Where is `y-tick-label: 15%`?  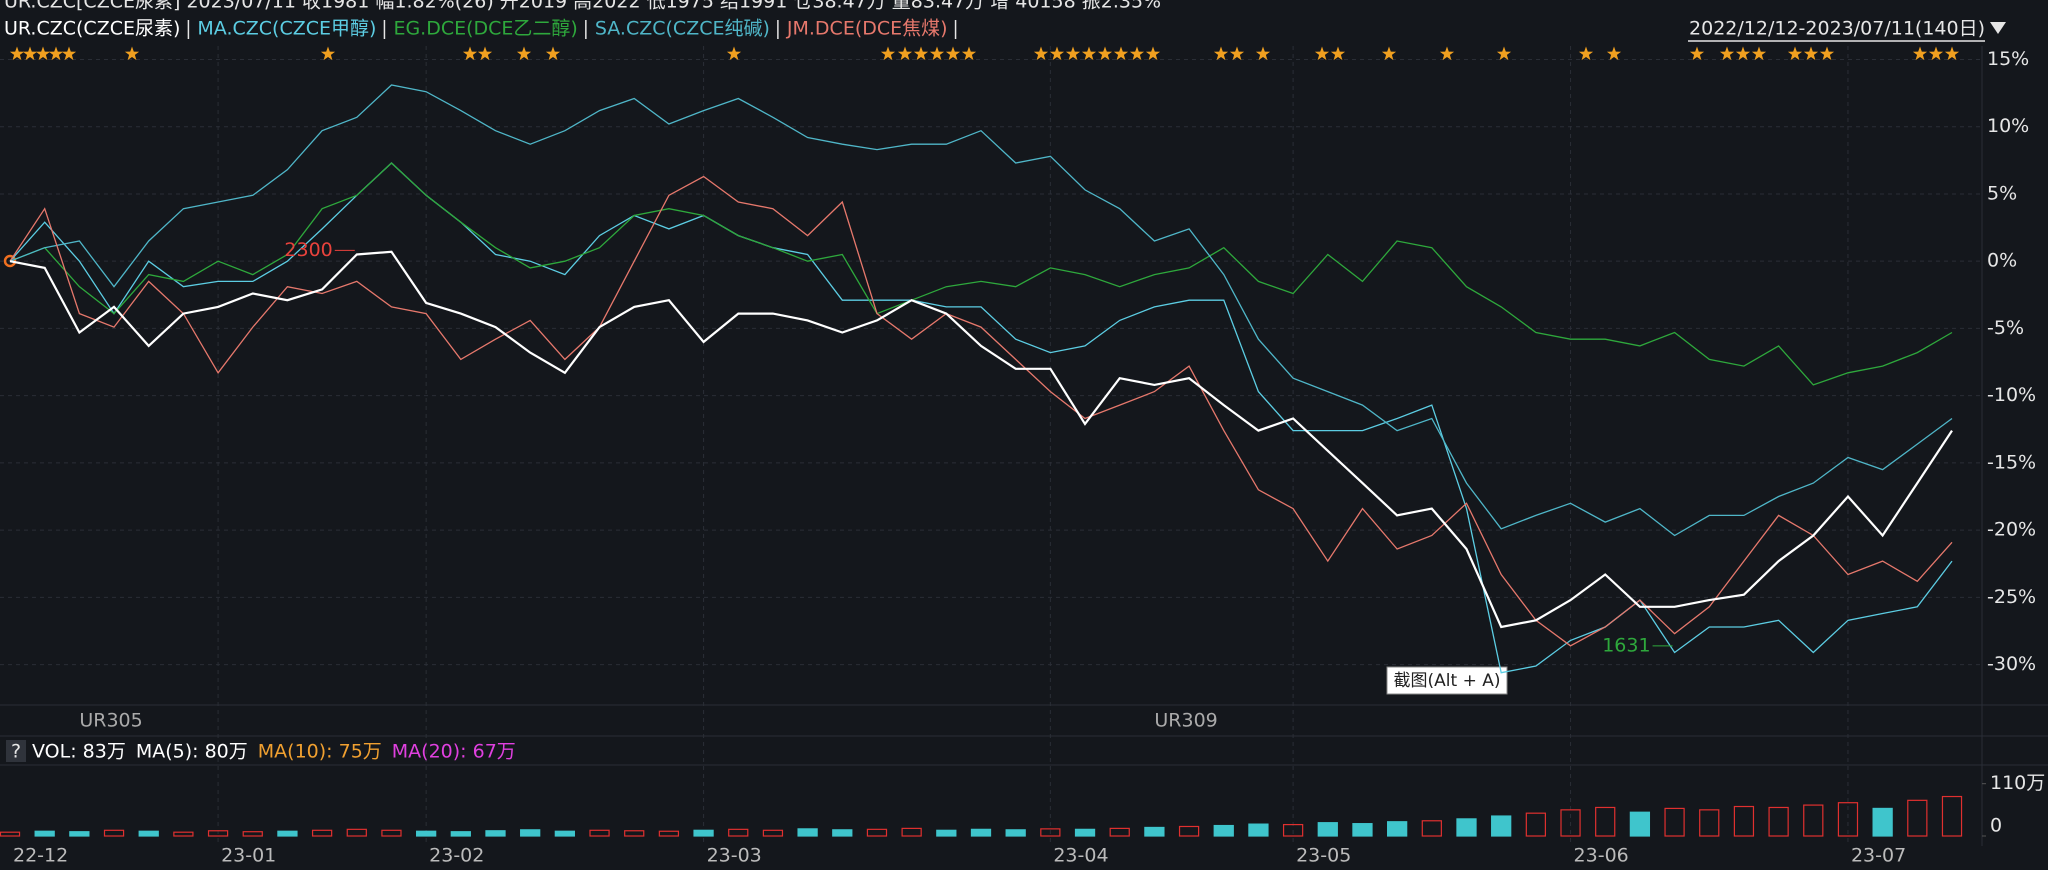 y-tick-label: 15% is located at coordinates (2008, 59).